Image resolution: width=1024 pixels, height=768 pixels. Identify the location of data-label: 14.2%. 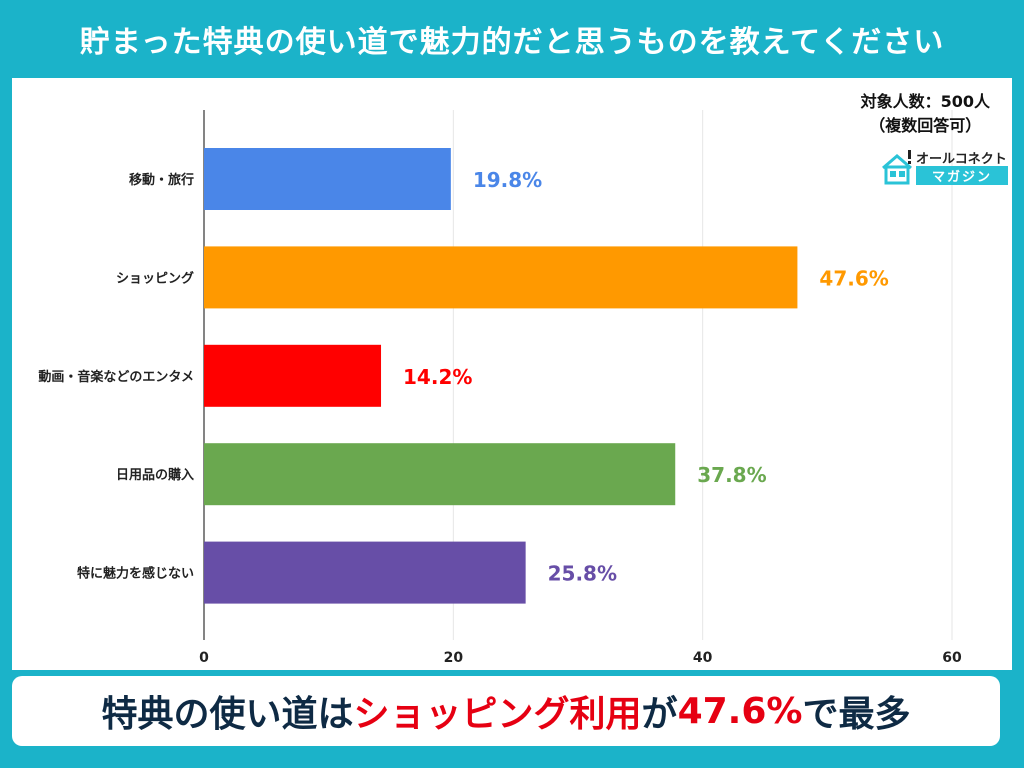
(437, 377).